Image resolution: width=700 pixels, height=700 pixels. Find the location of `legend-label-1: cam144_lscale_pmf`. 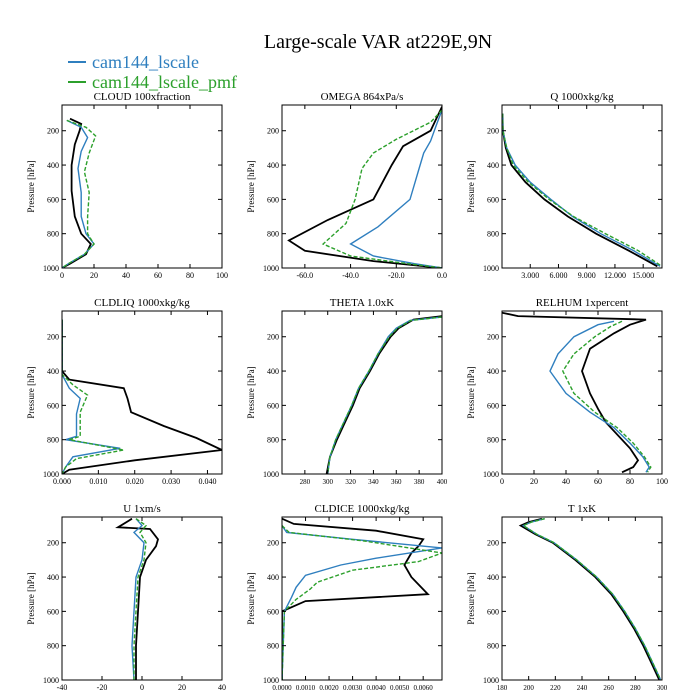

legend-label-1: cam144_lscale_pmf is located at coordinates (164, 82).